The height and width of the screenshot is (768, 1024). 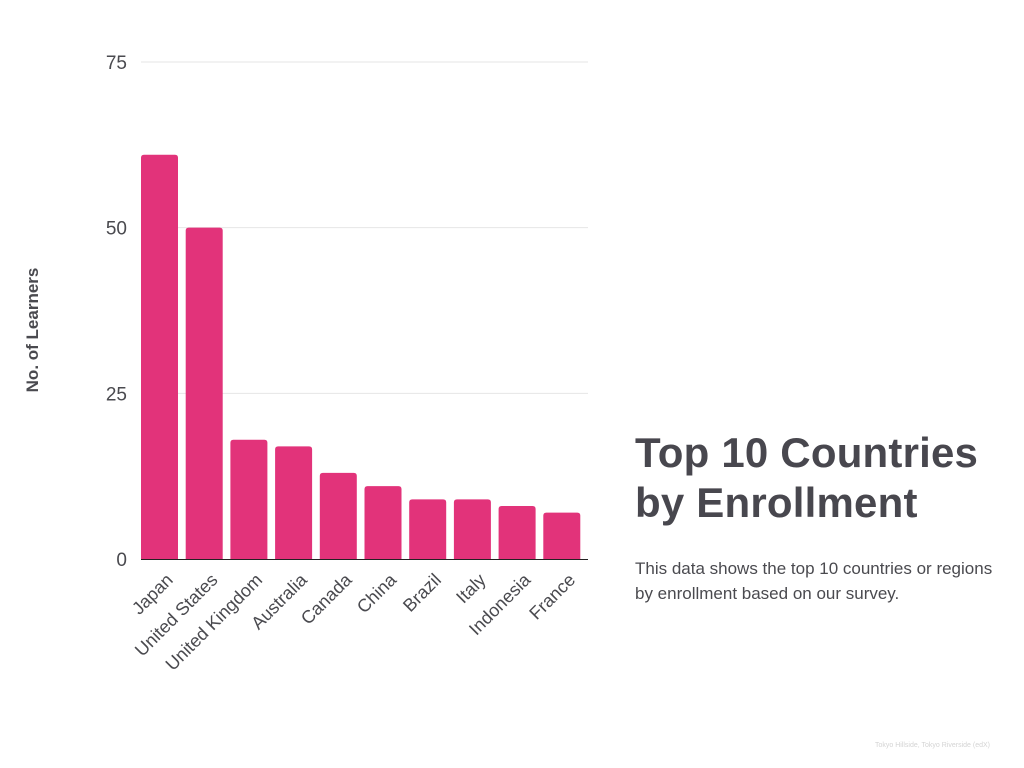 I want to click on bar-japan, so click(x=159, y=357).